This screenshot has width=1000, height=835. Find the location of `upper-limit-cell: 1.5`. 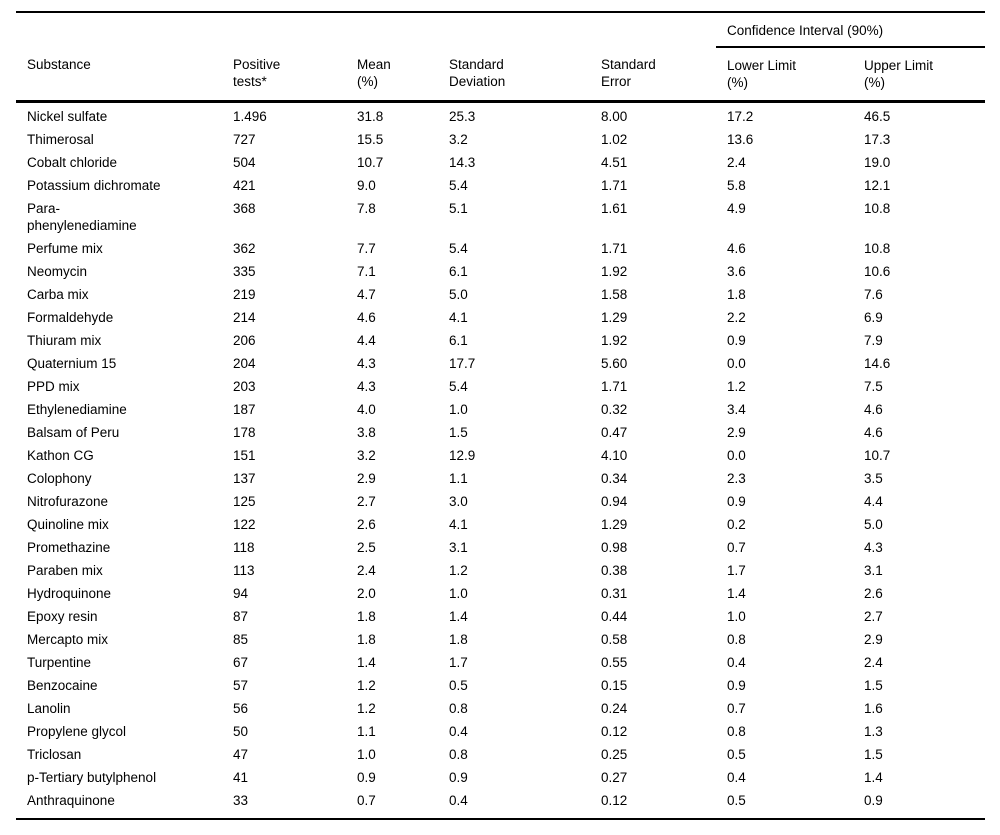

upper-limit-cell: 1.5 is located at coordinates (873, 754).